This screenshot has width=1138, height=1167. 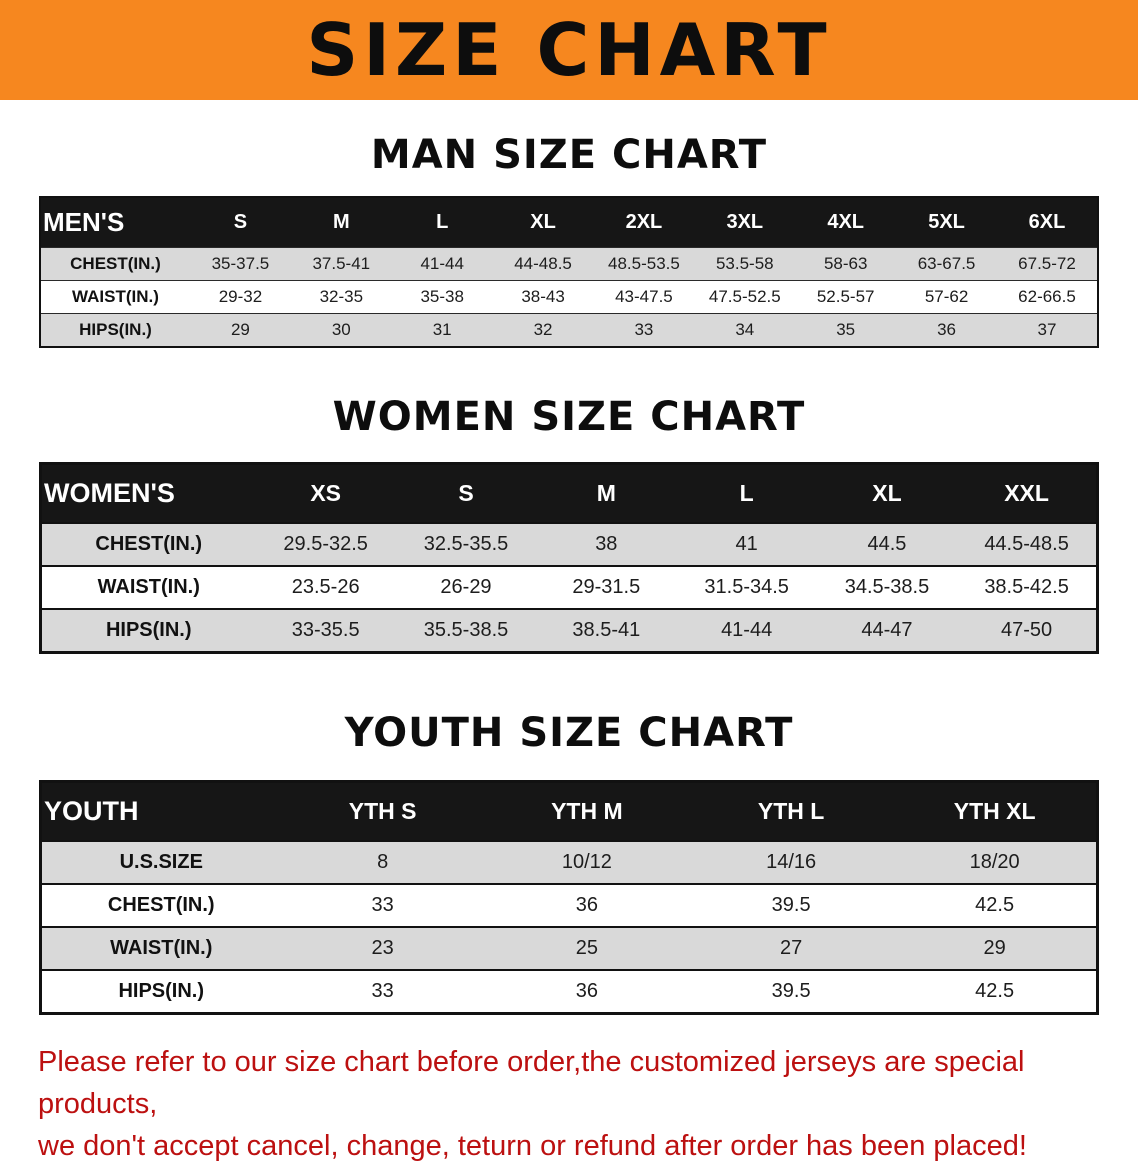 I want to click on table-cell: 35-37.5, so click(x=240, y=263).